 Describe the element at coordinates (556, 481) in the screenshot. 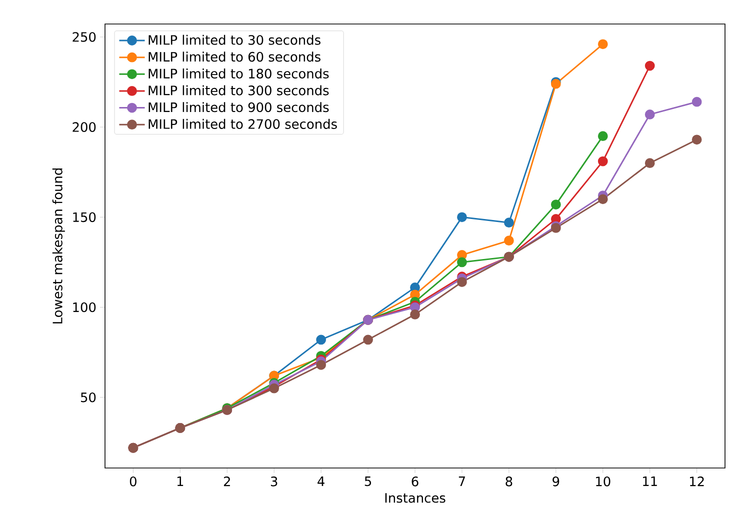

I see `x-tick-label: 9` at that location.